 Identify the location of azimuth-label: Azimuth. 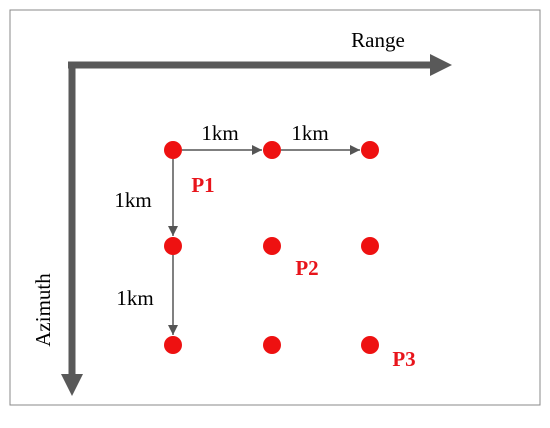
(43, 310).